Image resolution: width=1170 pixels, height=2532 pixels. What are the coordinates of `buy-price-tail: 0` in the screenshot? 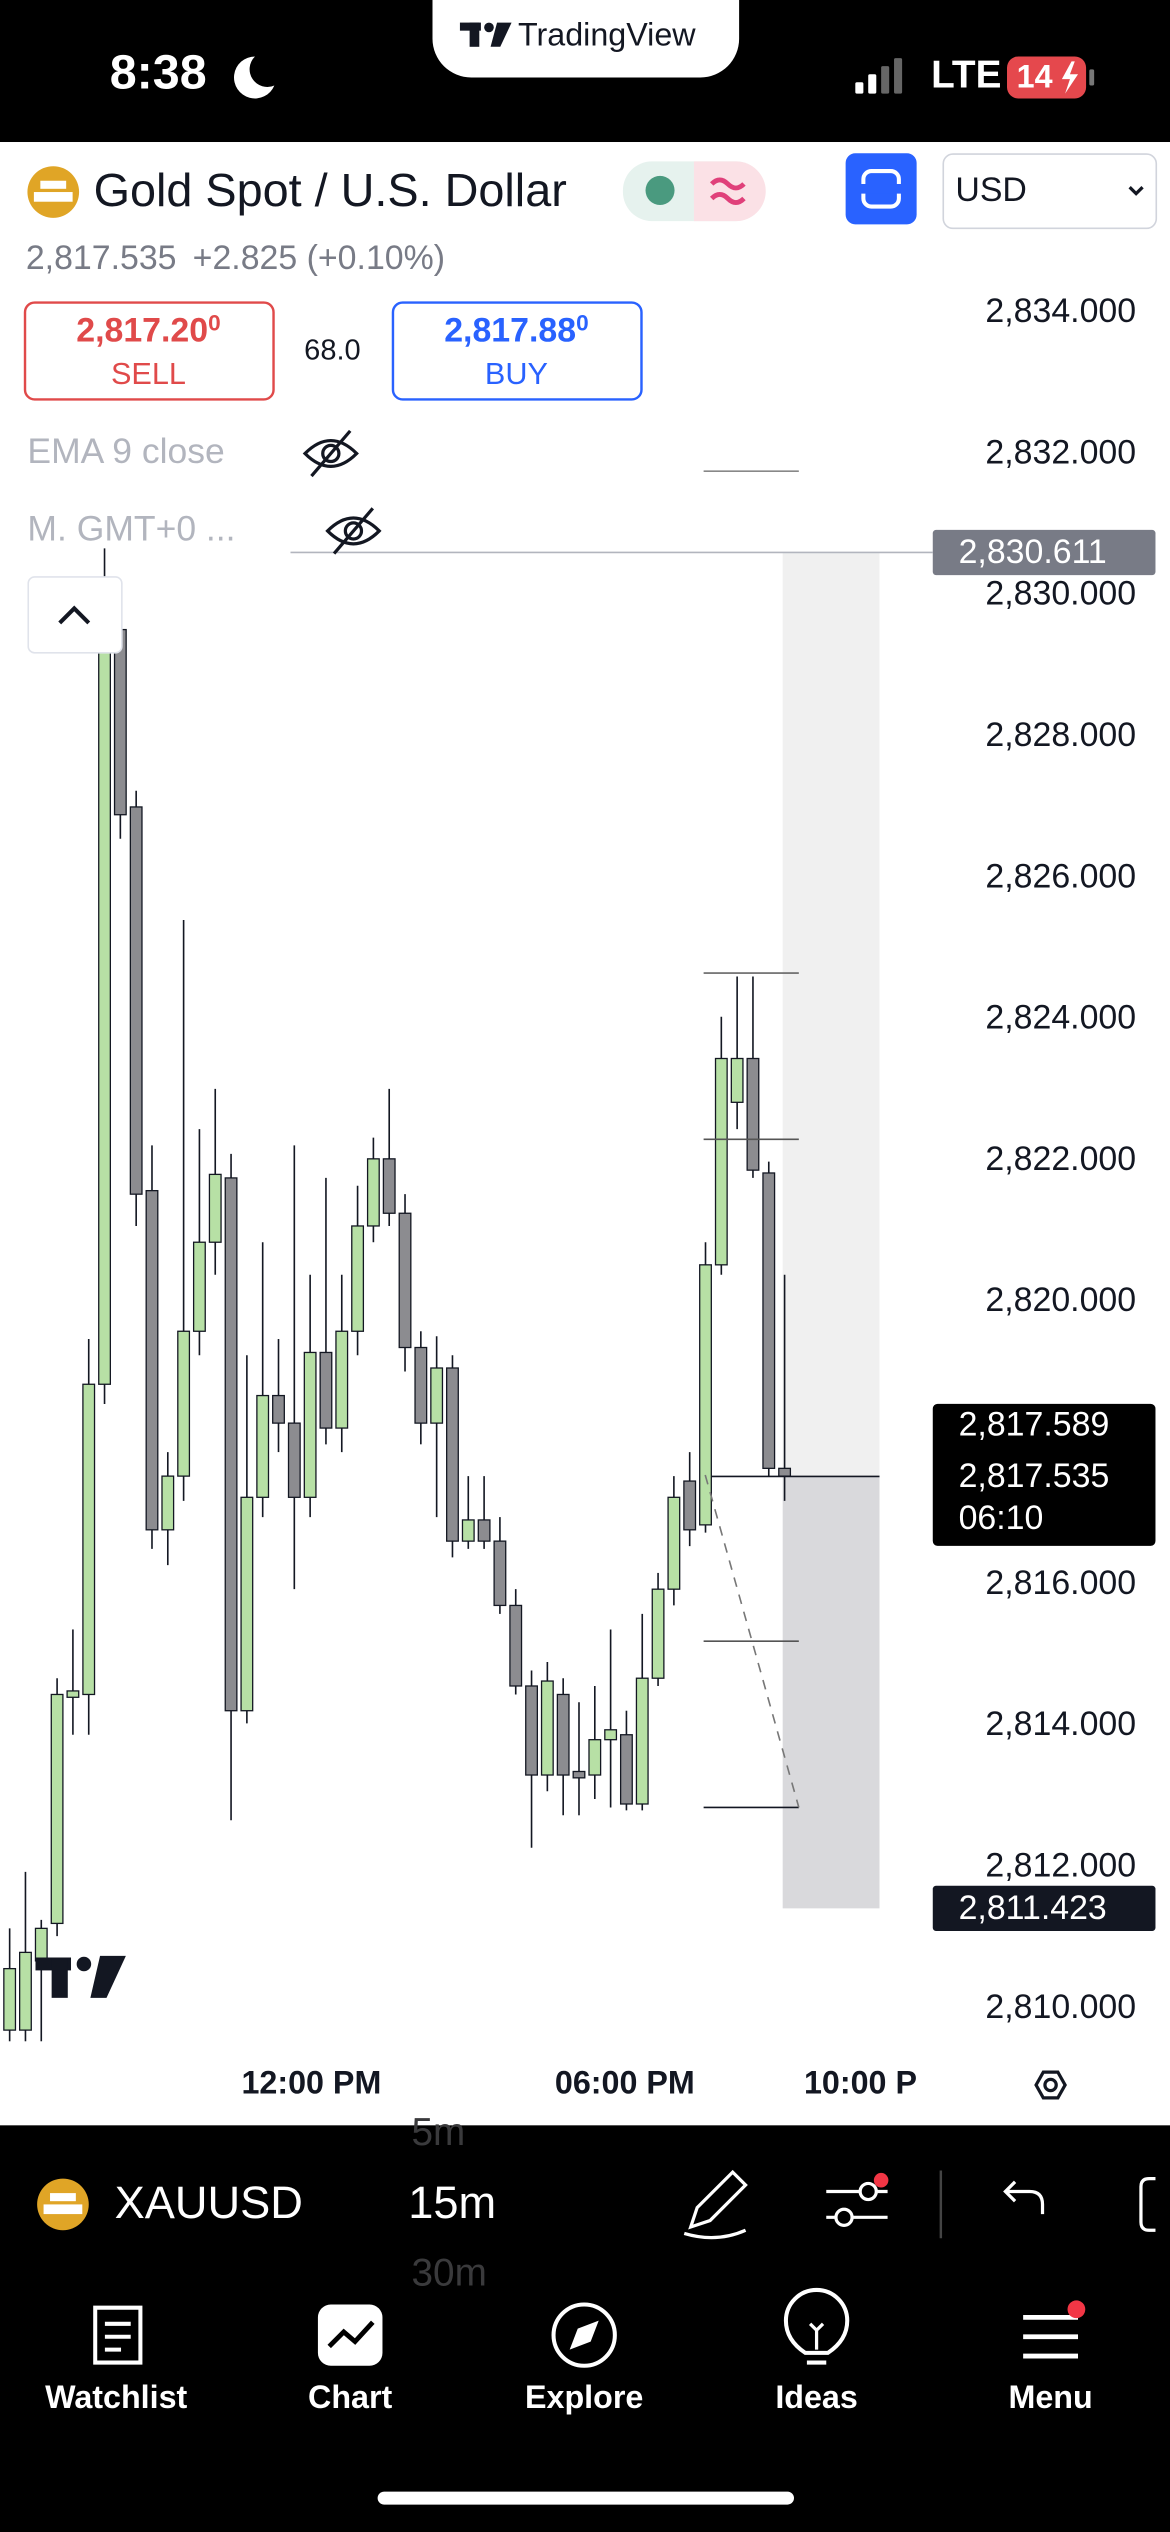 It's located at (582, 322).